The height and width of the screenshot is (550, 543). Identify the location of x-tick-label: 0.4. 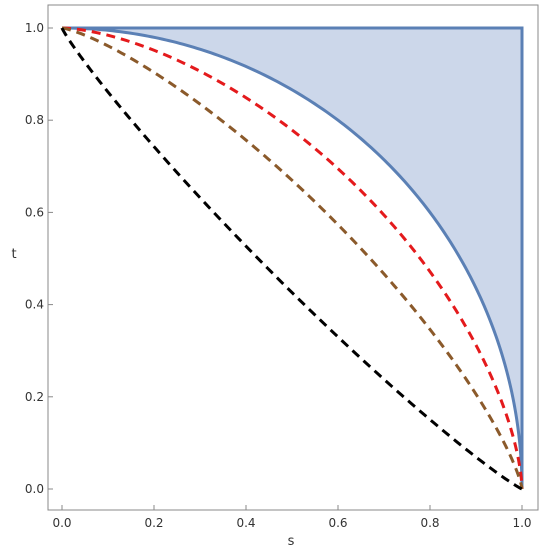
(245, 523).